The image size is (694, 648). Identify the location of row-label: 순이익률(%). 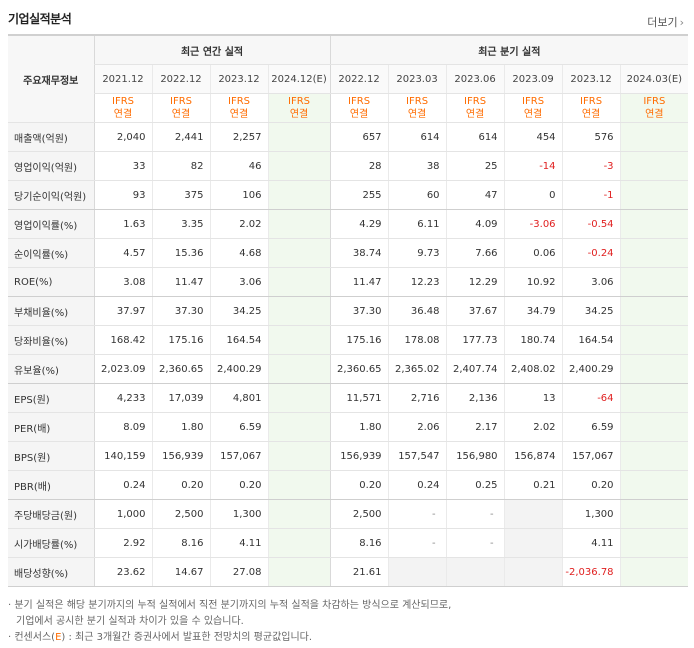
(51, 253).